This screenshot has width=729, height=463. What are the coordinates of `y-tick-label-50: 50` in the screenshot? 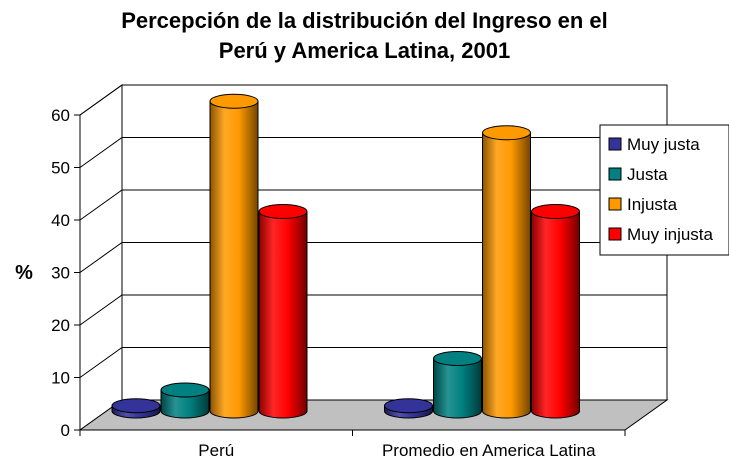 It's located at (60, 168).